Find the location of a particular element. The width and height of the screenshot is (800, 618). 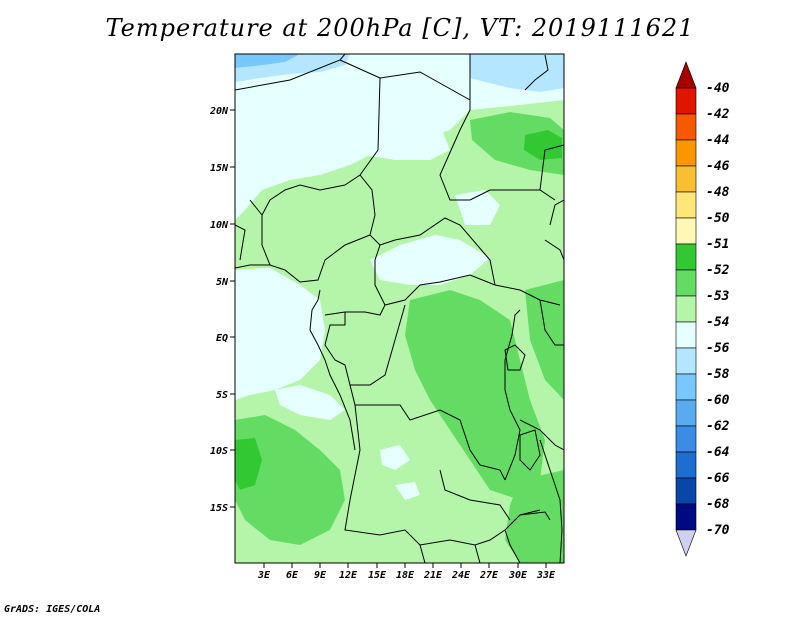

grads-credit: GrADS: IGES/COLA is located at coordinates (52, 609).